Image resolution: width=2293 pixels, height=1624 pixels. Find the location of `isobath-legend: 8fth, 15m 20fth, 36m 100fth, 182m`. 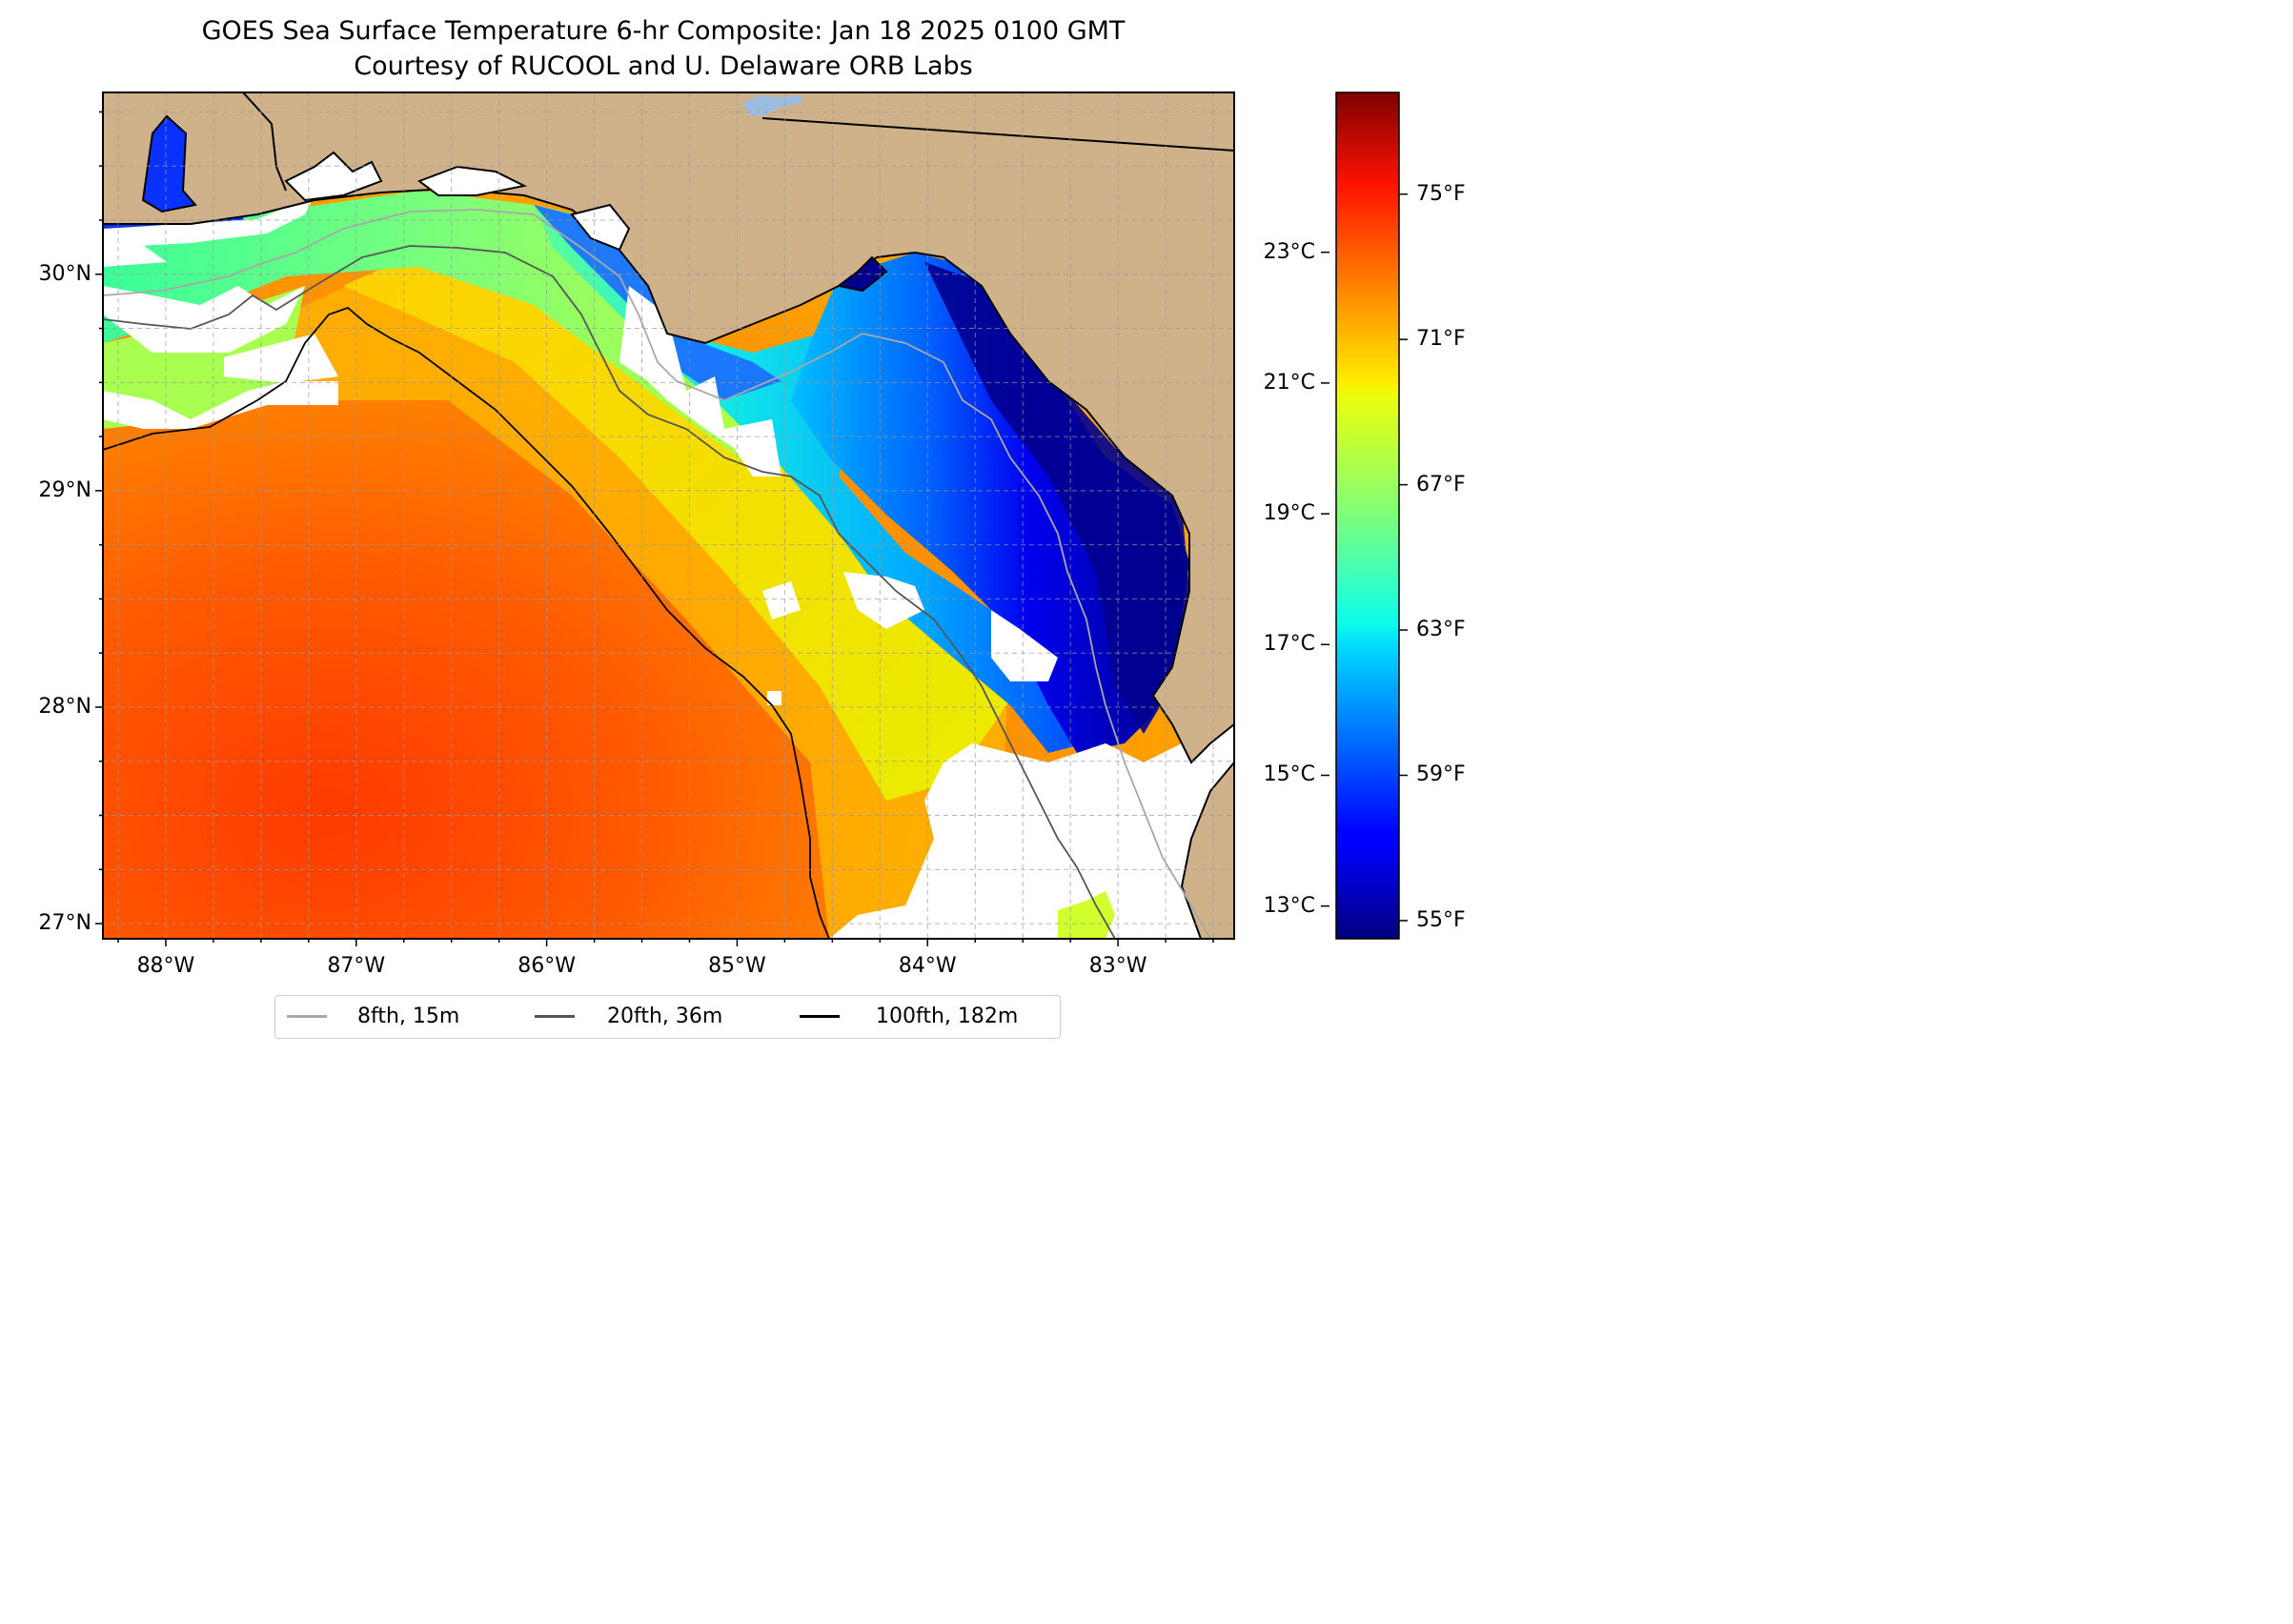

isobath-legend: 8fth, 15m 20fth, 36m 100fth, 182m is located at coordinates (667, 1017).